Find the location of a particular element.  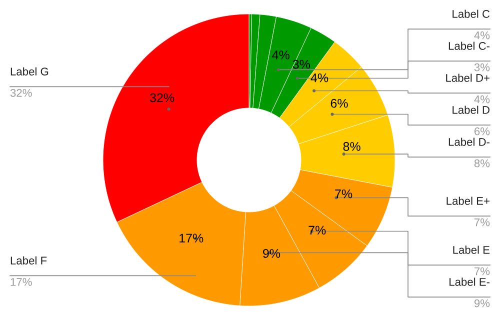

text: 9% is located at coordinates (482, 303).